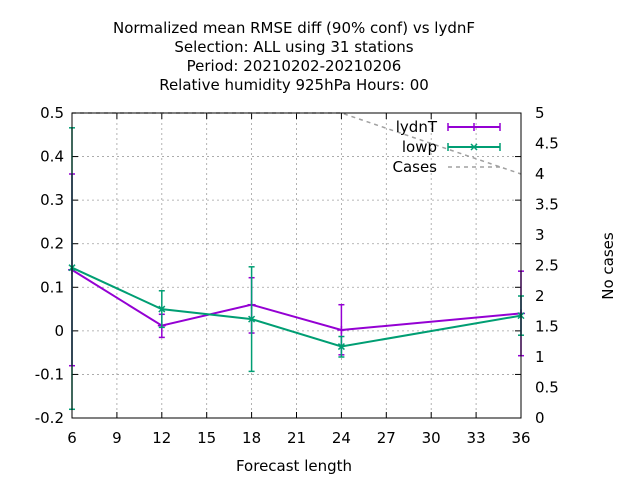  Describe the element at coordinates (540, 174) in the screenshot. I see `y2-tick-label: 4` at that location.